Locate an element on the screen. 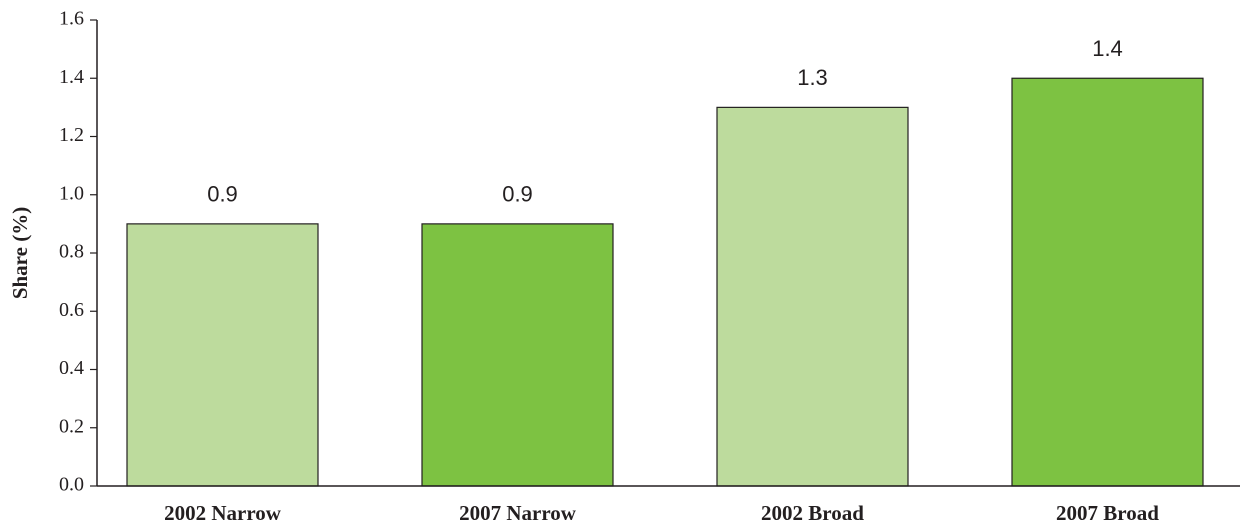 The width and height of the screenshot is (1243, 529). y-tick-label: 0.2 is located at coordinates (71, 426).